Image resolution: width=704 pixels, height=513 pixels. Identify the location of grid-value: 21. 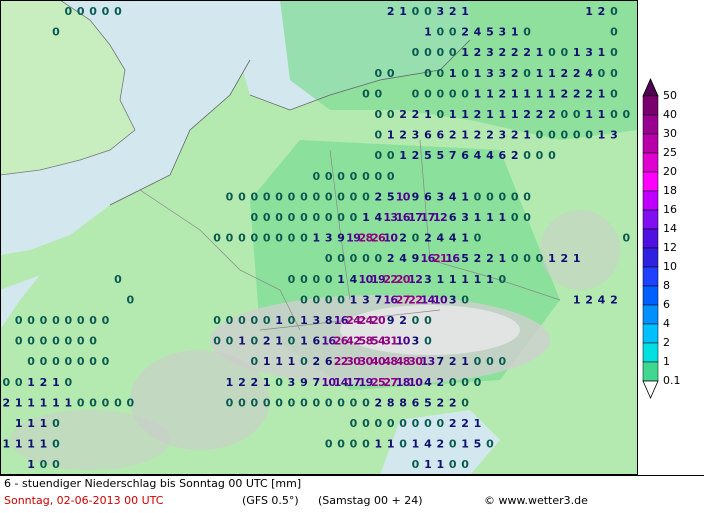
(440, 258).